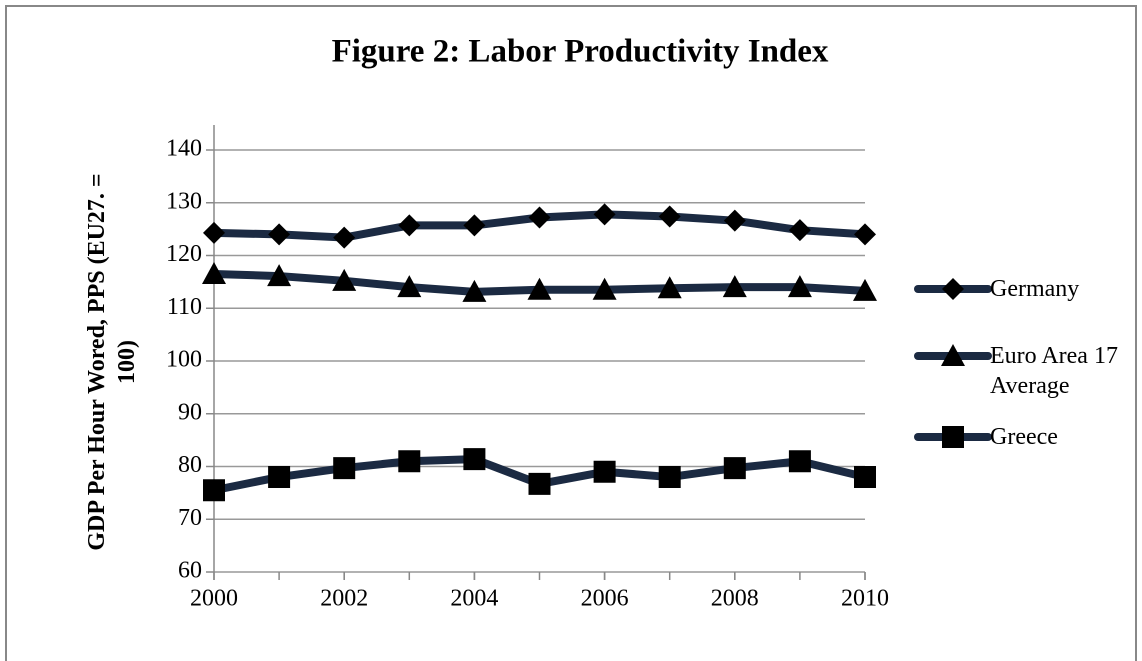 The width and height of the screenshot is (1142, 661). Describe the element at coordinates (580, 52) in the screenshot. I see `chart-title: Figure 2: Labor Productivity Index` at that location.